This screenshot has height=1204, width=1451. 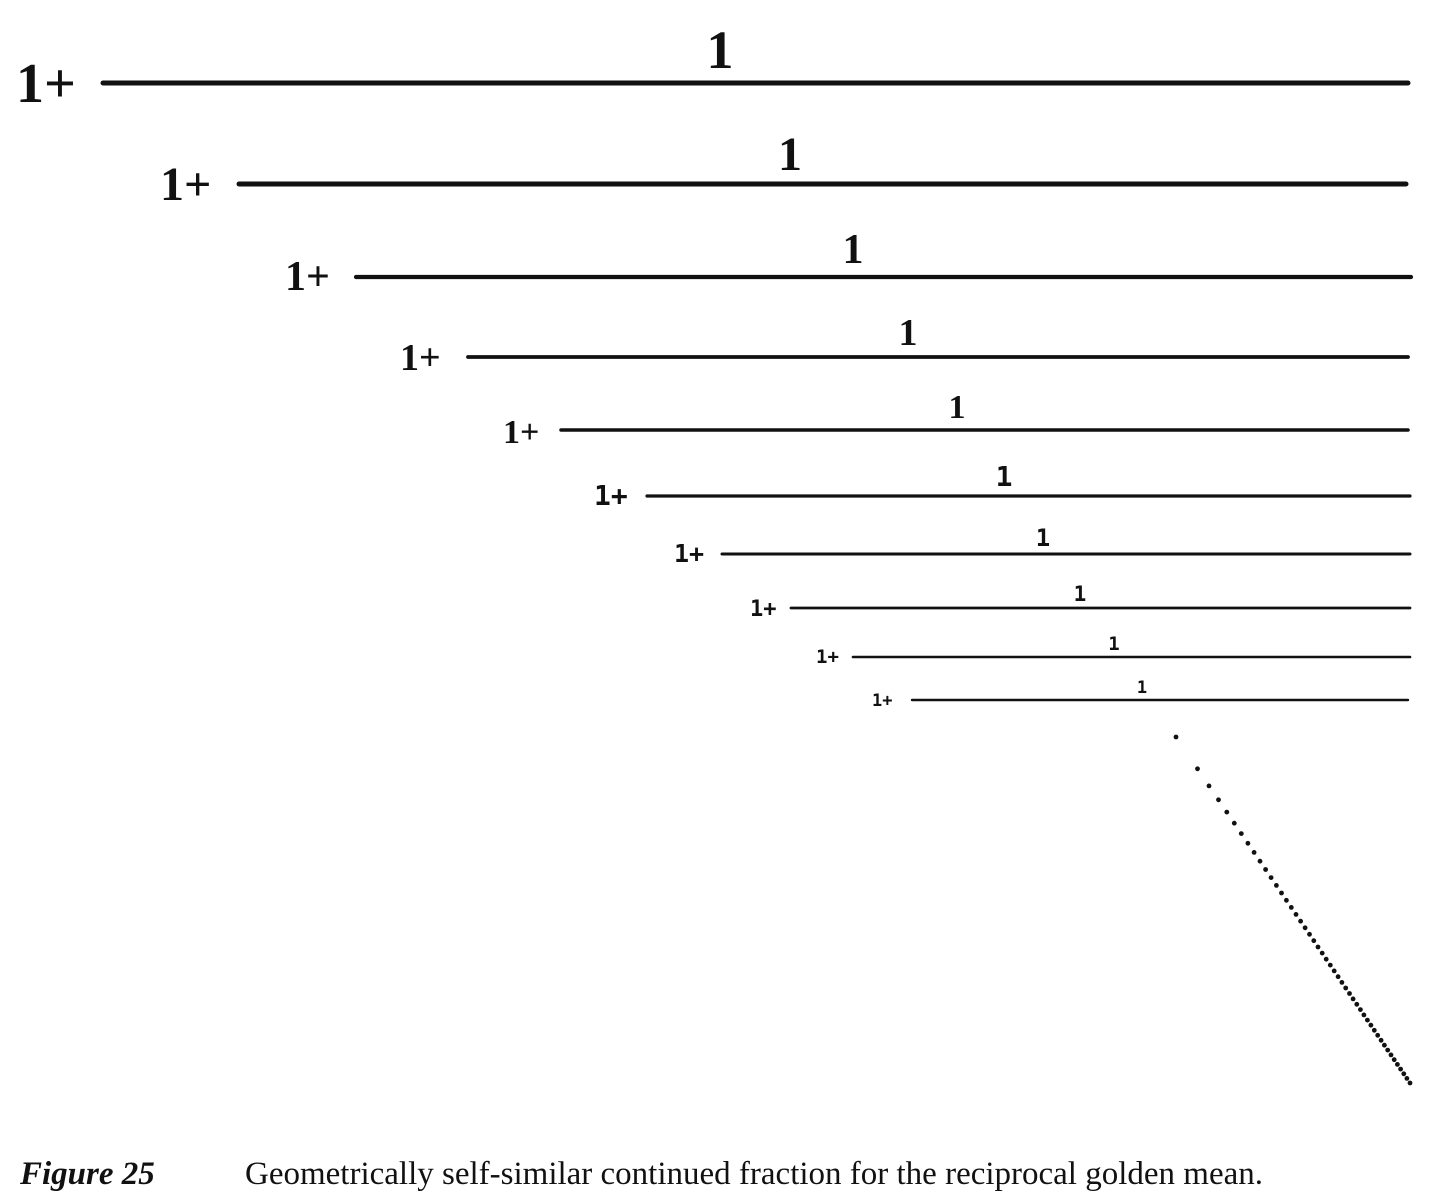 I want to click on caption-label: Figure 25, so click(x=87, y=1174).